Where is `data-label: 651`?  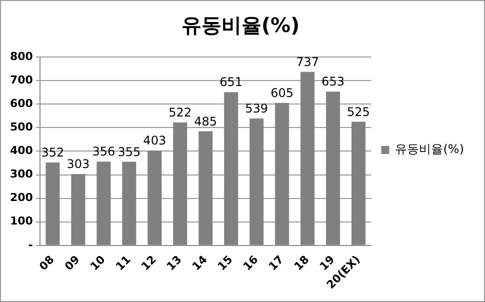 data-label: 651 is located at coordinates (231, 82).